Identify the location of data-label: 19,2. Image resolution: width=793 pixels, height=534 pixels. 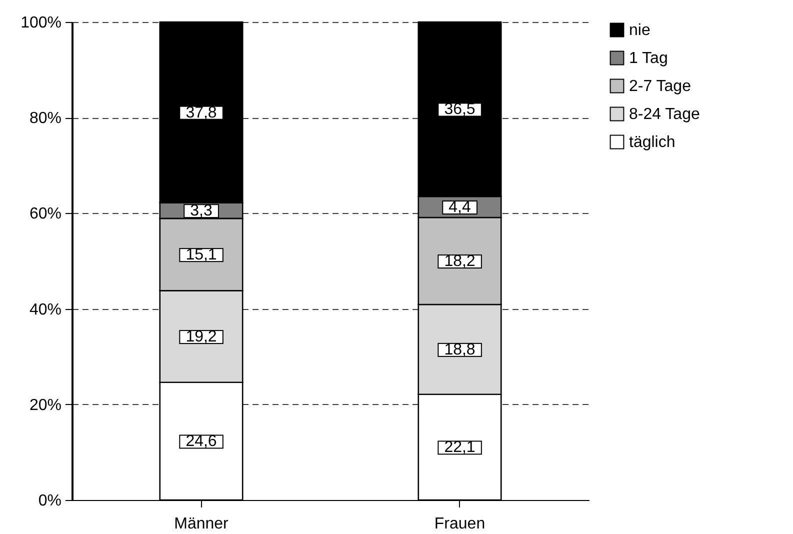
(201, 337).